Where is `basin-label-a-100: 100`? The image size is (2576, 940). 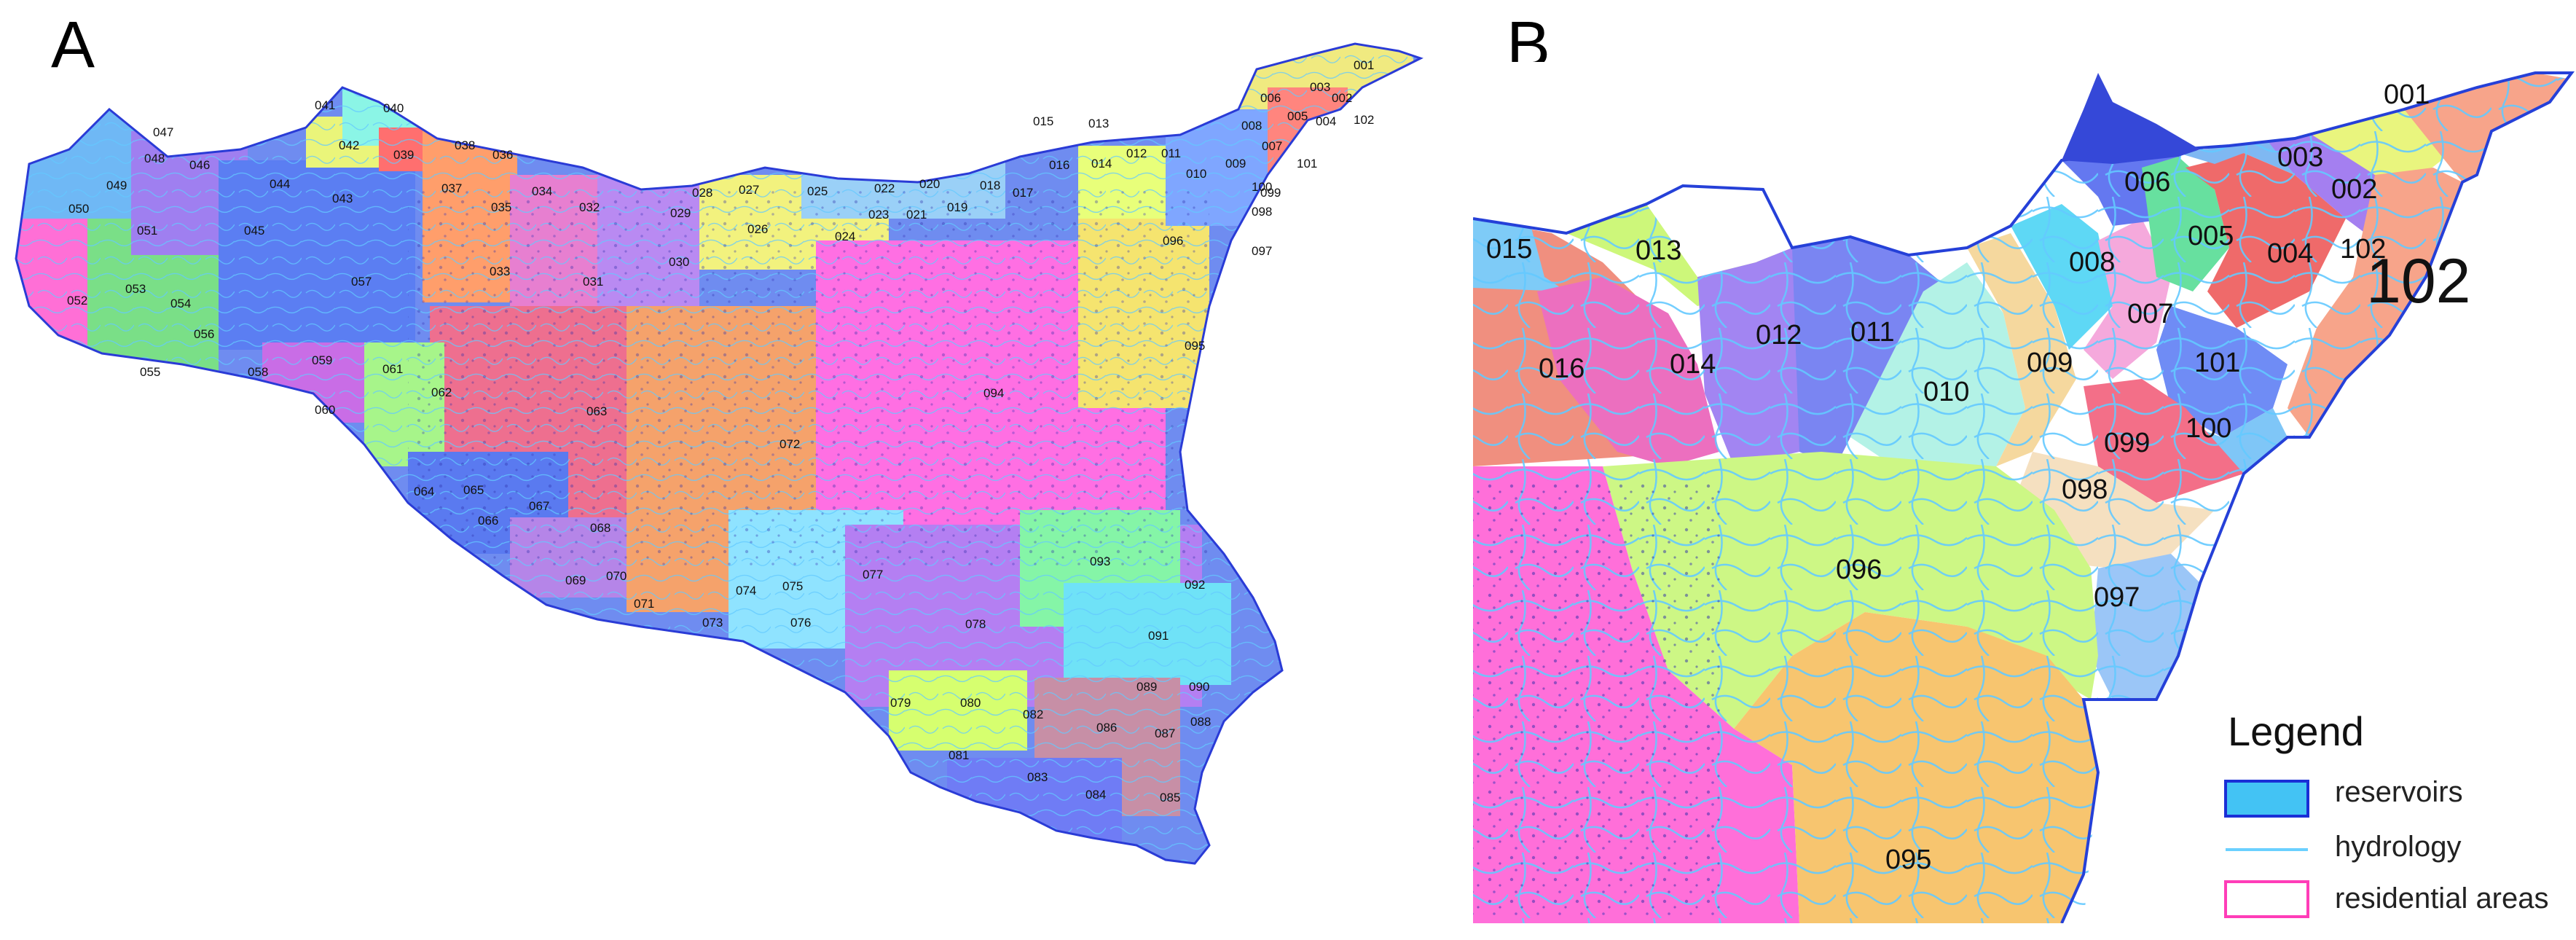
basin-label-a-100: 100 is located at coordinates (1262, 187).